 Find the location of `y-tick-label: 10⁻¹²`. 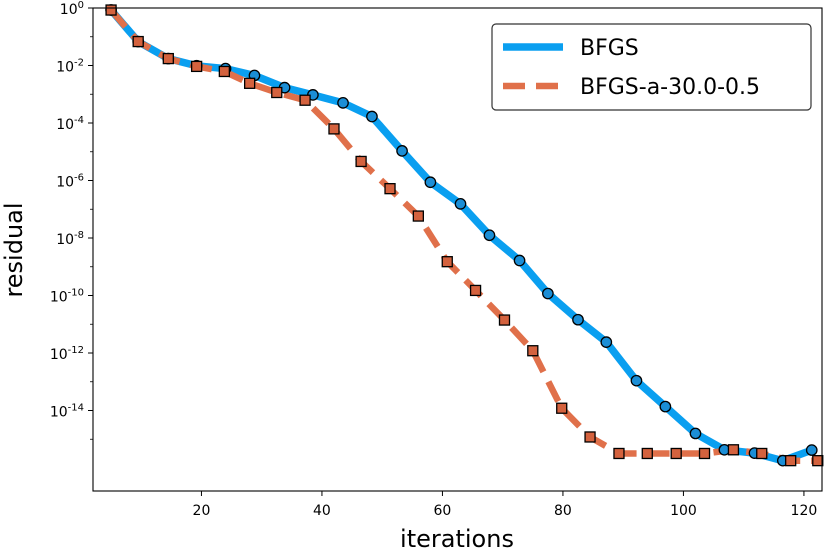

y-tick-label: 10⁻¹² is located at coordinates (67, 354).